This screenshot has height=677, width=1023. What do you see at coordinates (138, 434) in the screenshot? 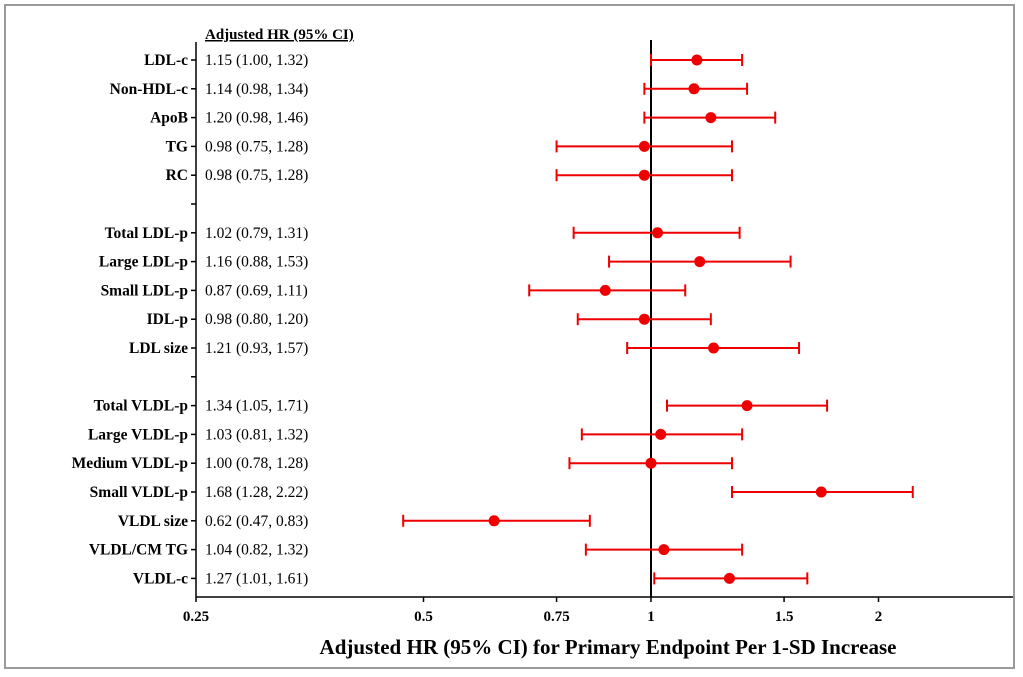
I see `row-label: Large VLDL-p` at bounding box center [138, 434].